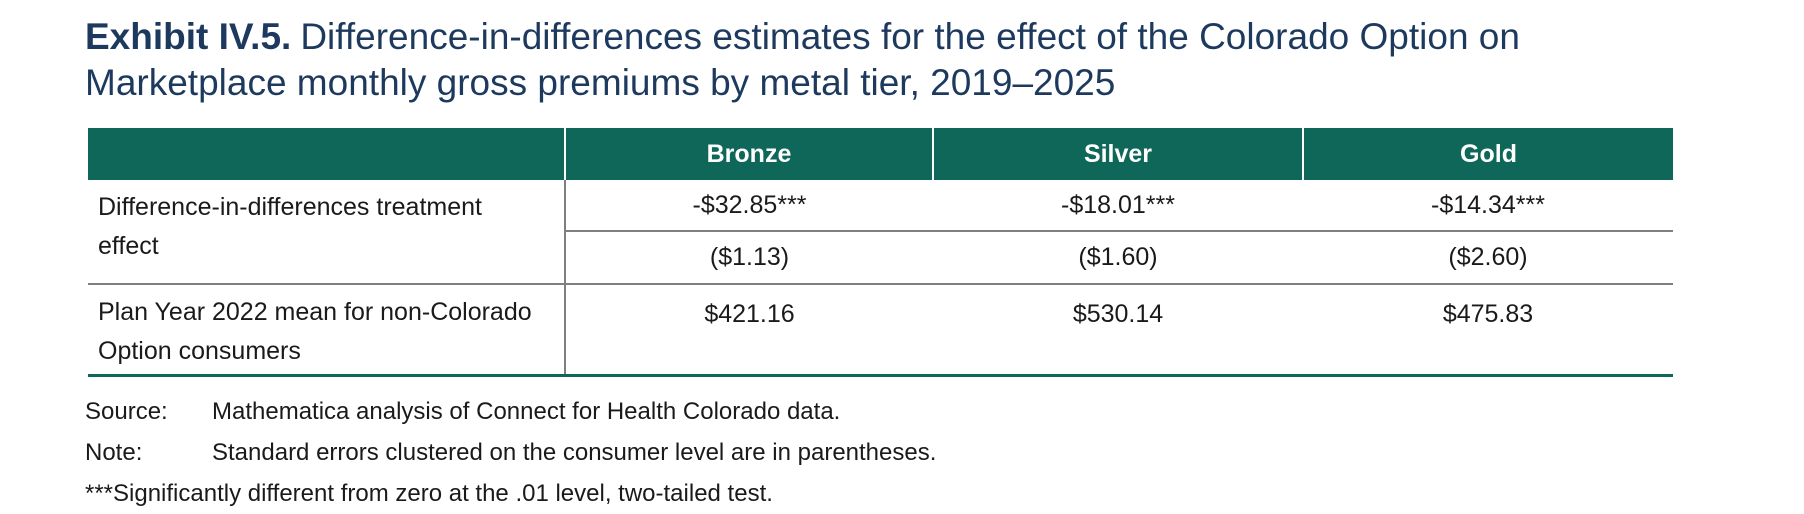 The width and height of the screenshot is (1804, 514). I want to click on source-label: Source:, so click(126, 411).